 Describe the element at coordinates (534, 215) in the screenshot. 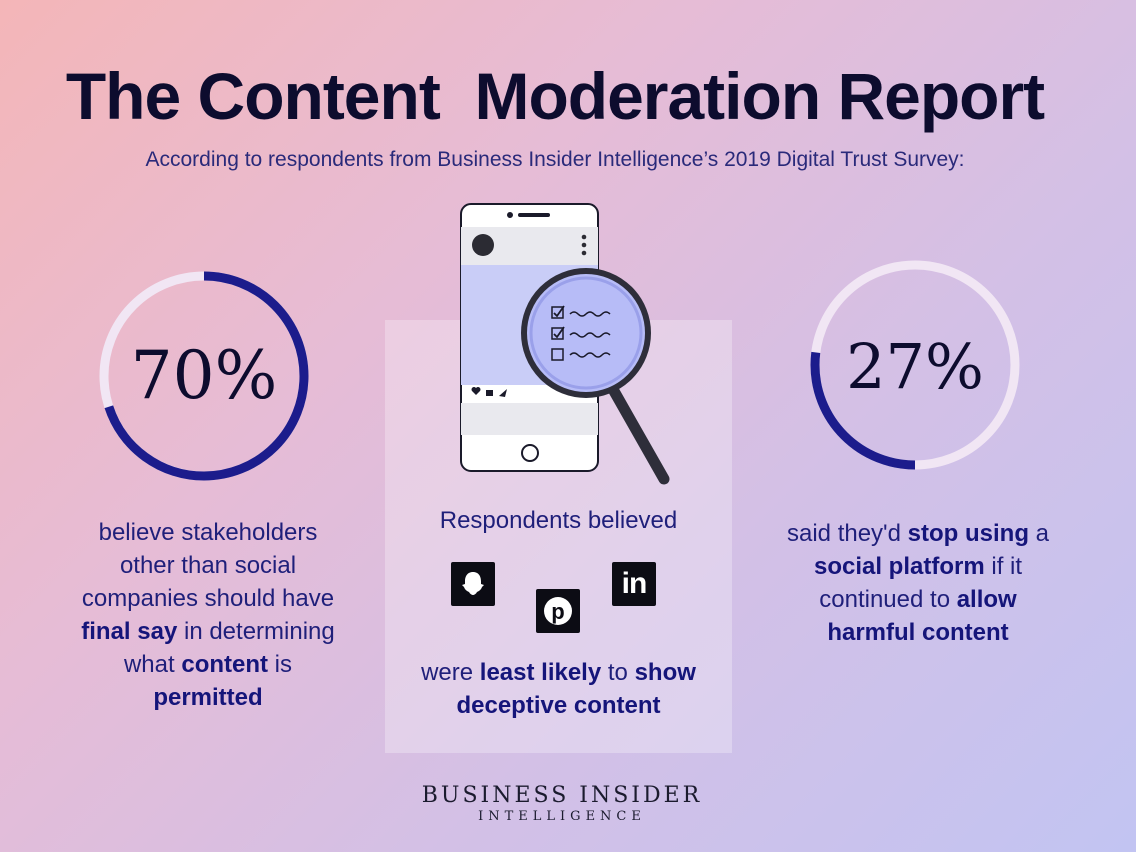

I see `phone-speaker` at that location.